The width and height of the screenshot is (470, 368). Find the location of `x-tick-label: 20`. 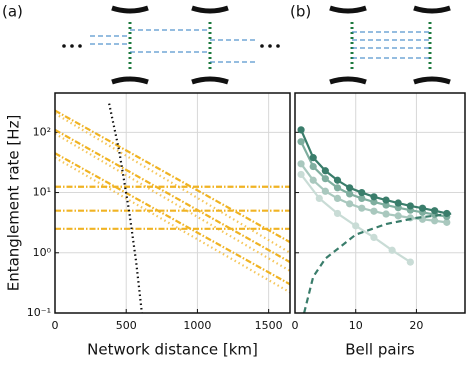

x-tick-label: 20 is located at coordinates (416, 325).